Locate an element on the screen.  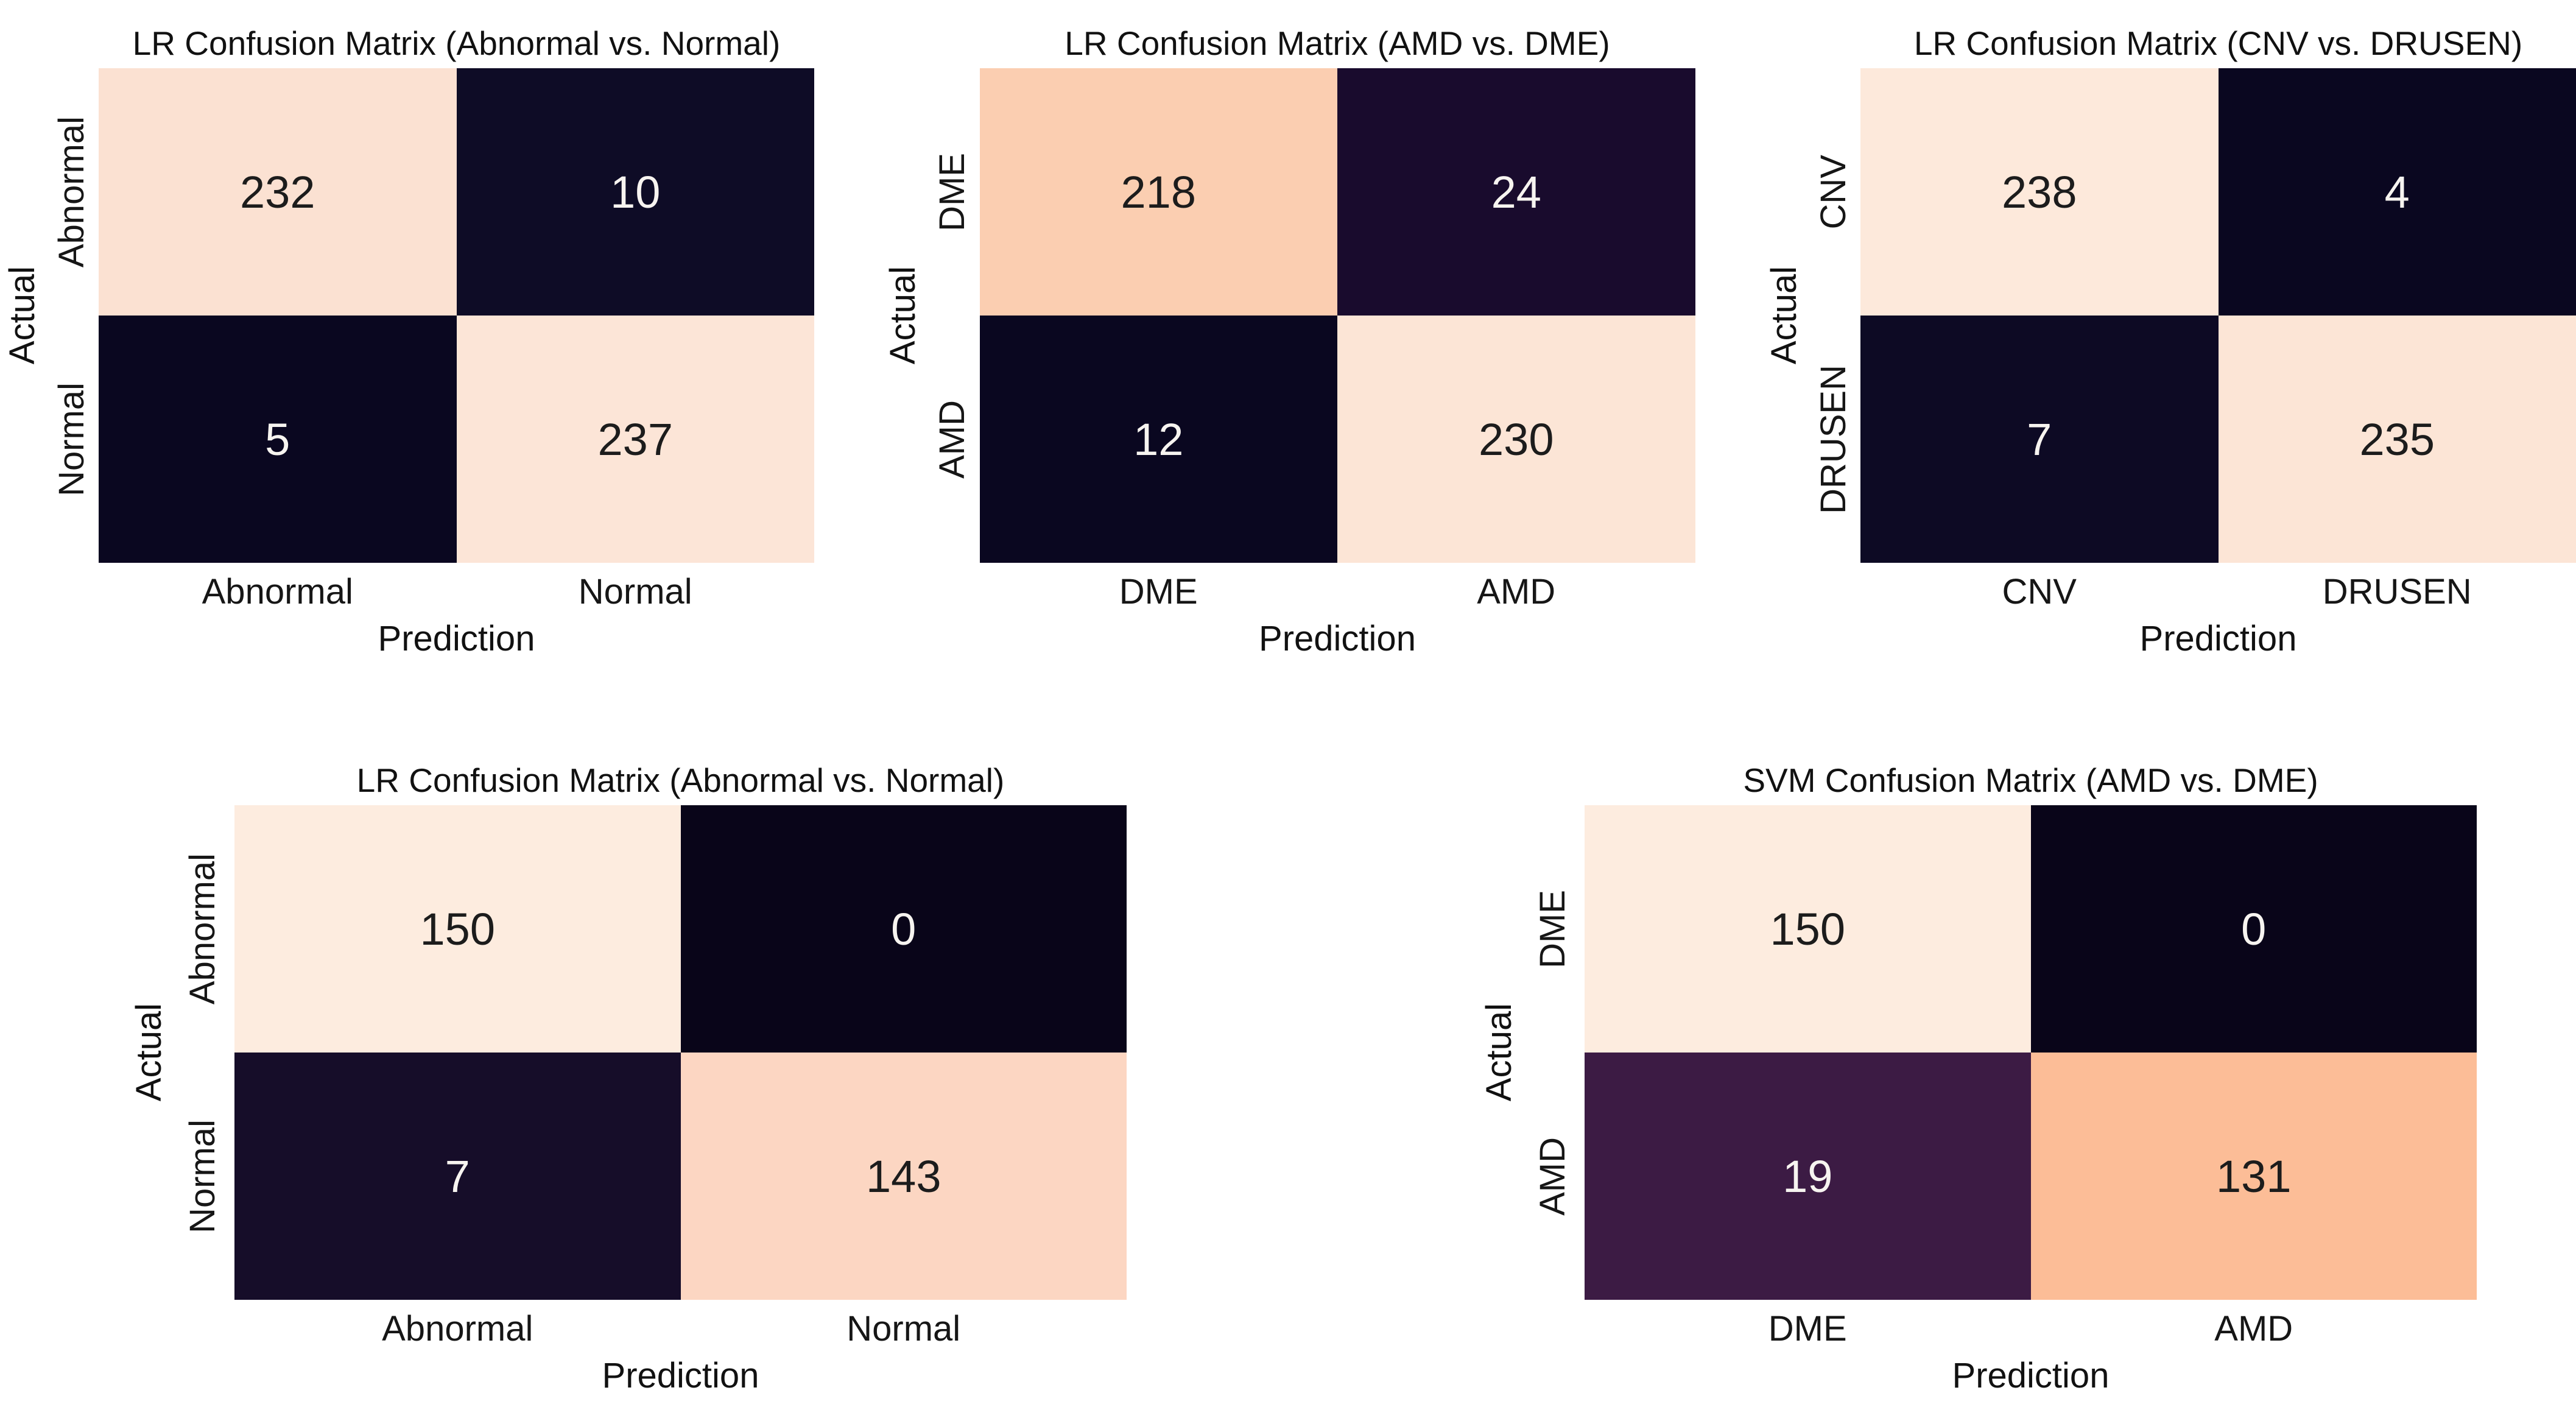
heatmap-grid: 150 0 7 143 is located at coordinates (680, 1052).